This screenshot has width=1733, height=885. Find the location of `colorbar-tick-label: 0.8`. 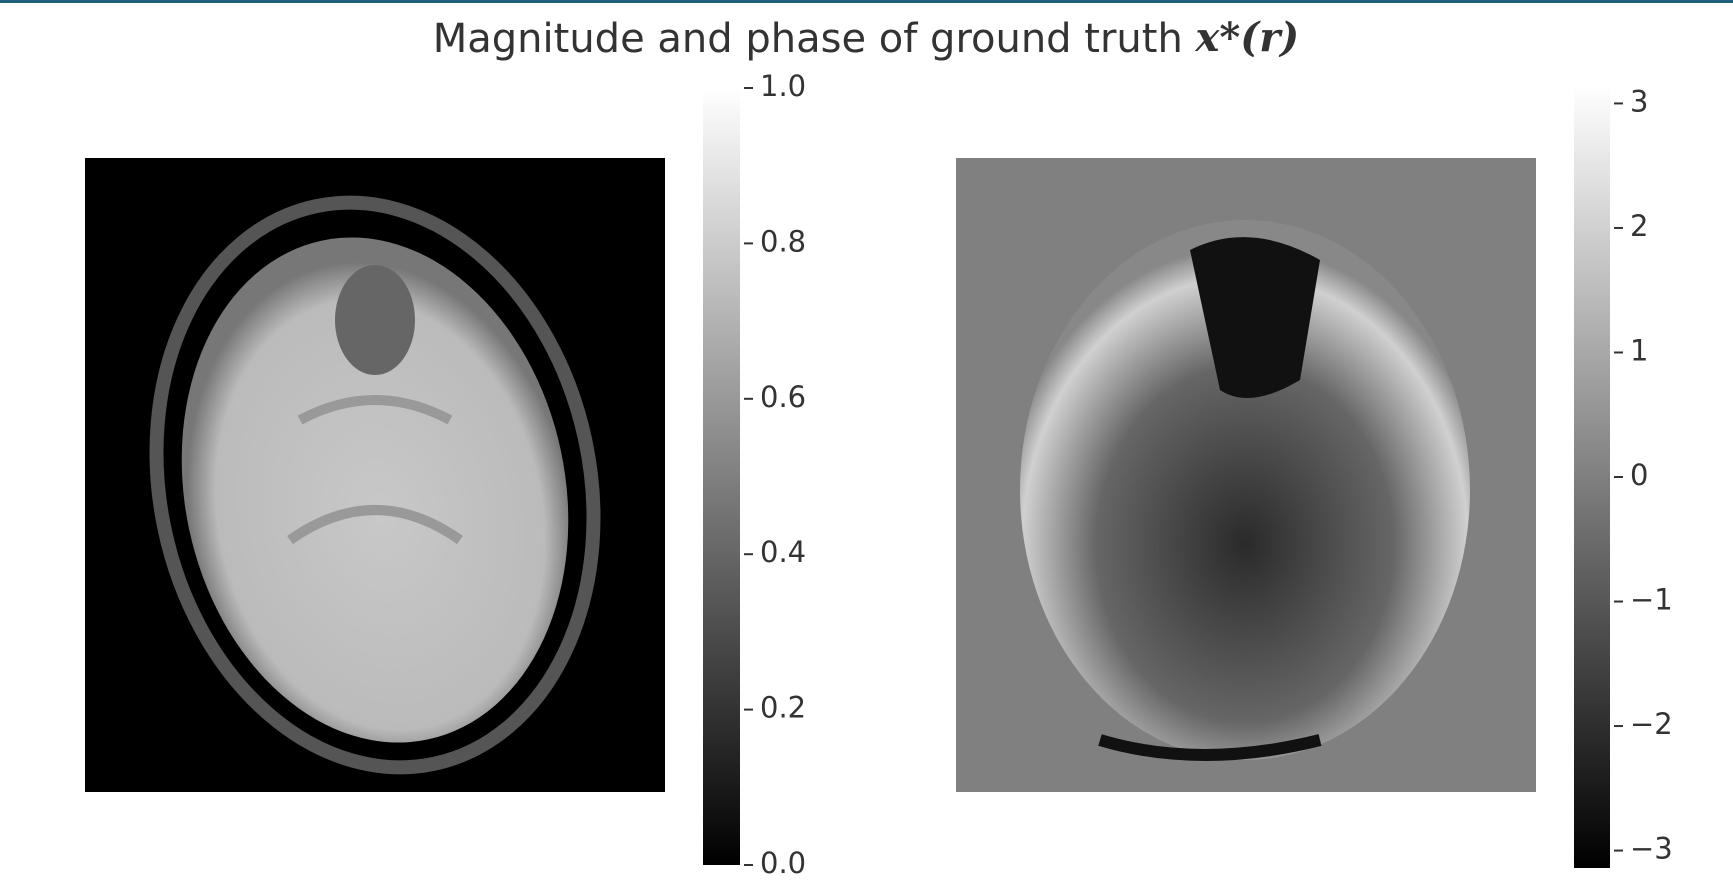

colorbar-tick-label: 0.8 is located at coordinates (783, 241).